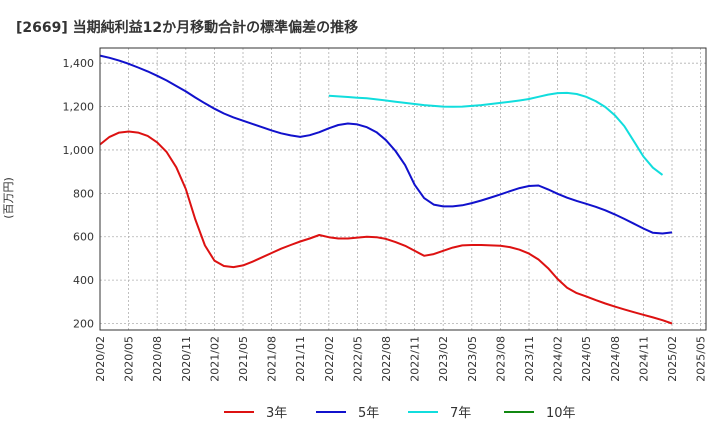 The width and height of the screenshot is (720, 440). What do you see at coordinates (186, 359) in the screenshot?
I see `x-tick-label: 2020/11` at bounding box center [186, 359].